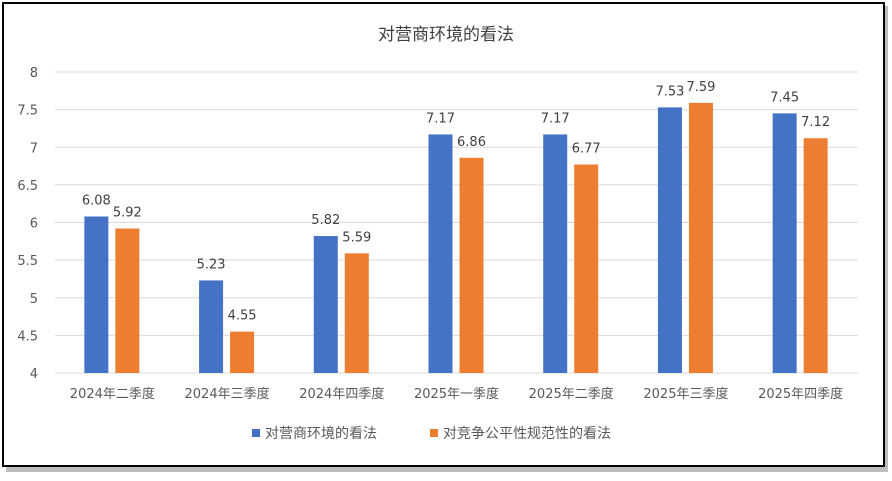  I want to click on data-label: 4.55, so click(242, 316).